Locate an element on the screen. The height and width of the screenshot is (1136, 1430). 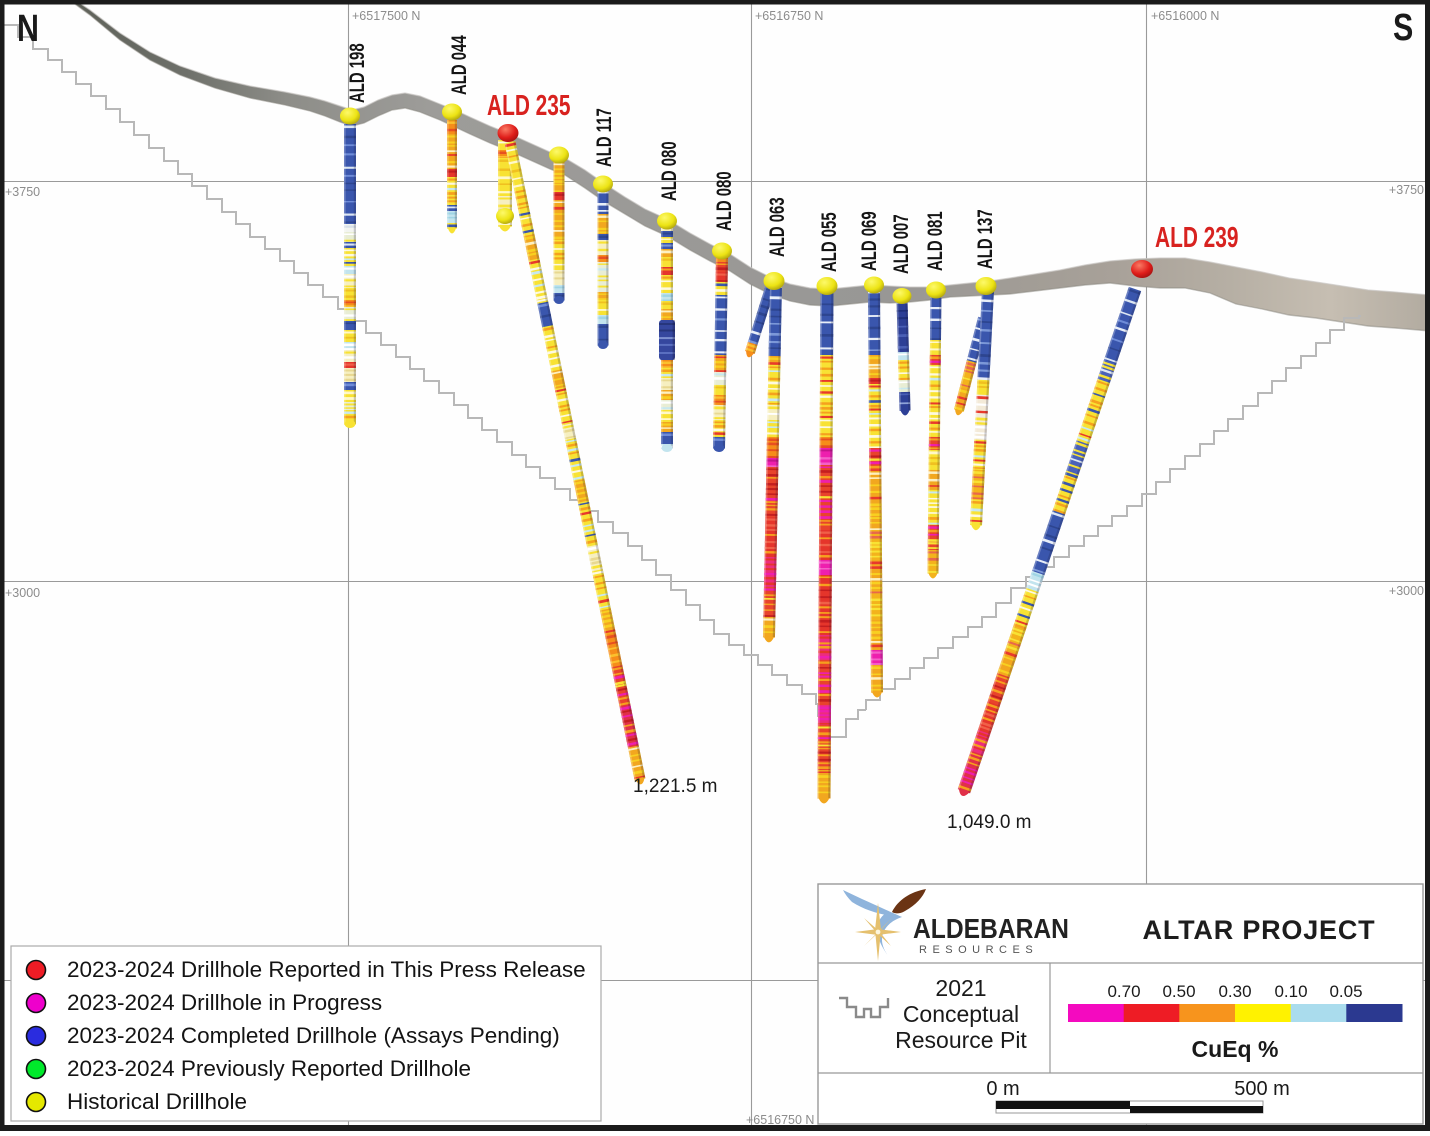
svg-text: S is located at coordinates (1403, 28).